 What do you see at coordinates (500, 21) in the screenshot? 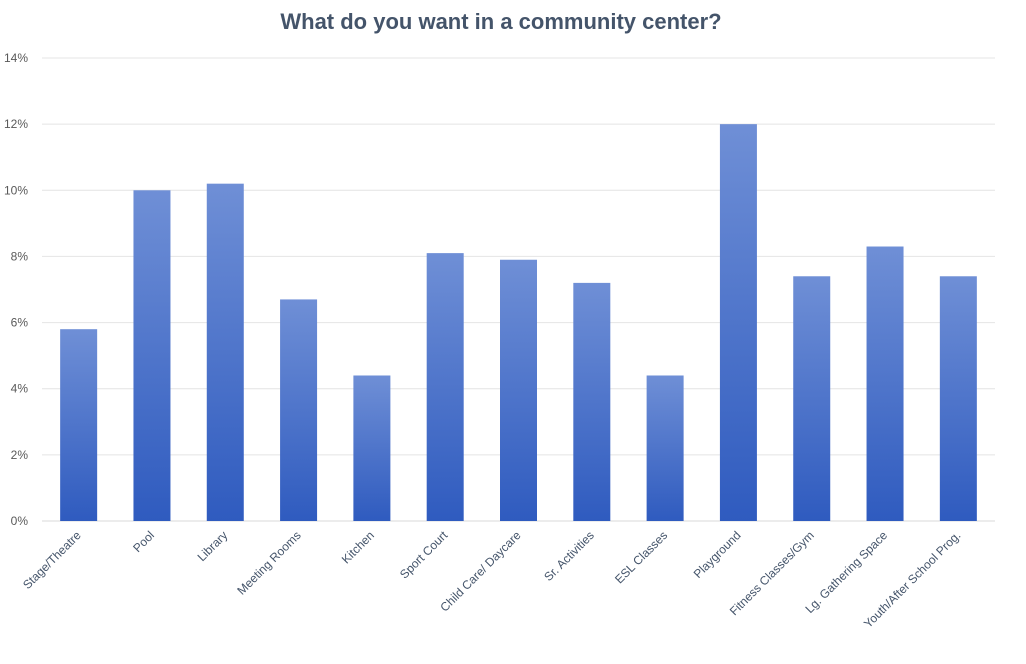
I see `chart-title: What do you want in a community center?` at bounding box center [500, 21].